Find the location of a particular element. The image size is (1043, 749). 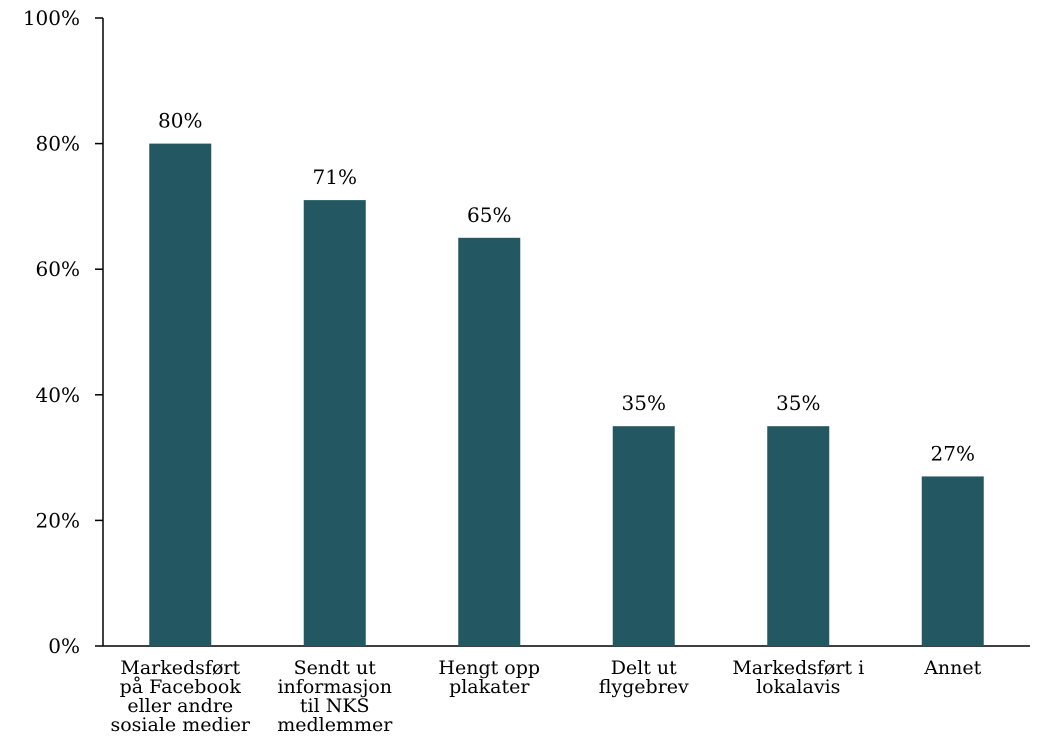

bar-value-label: 27% is located at coordinates (953, 453).